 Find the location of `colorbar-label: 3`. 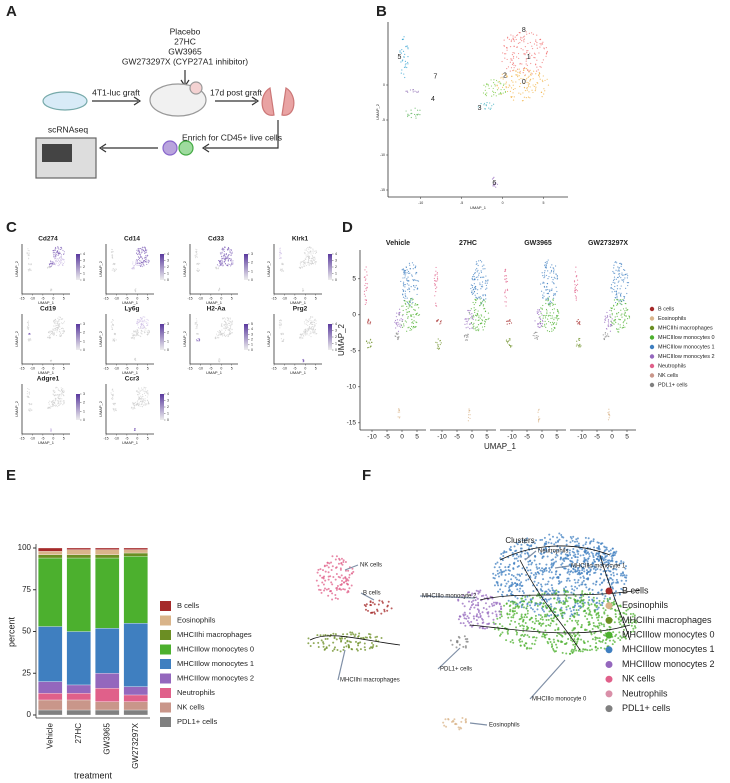

colorbar-label: 3 is located at coordinates (84, 324).